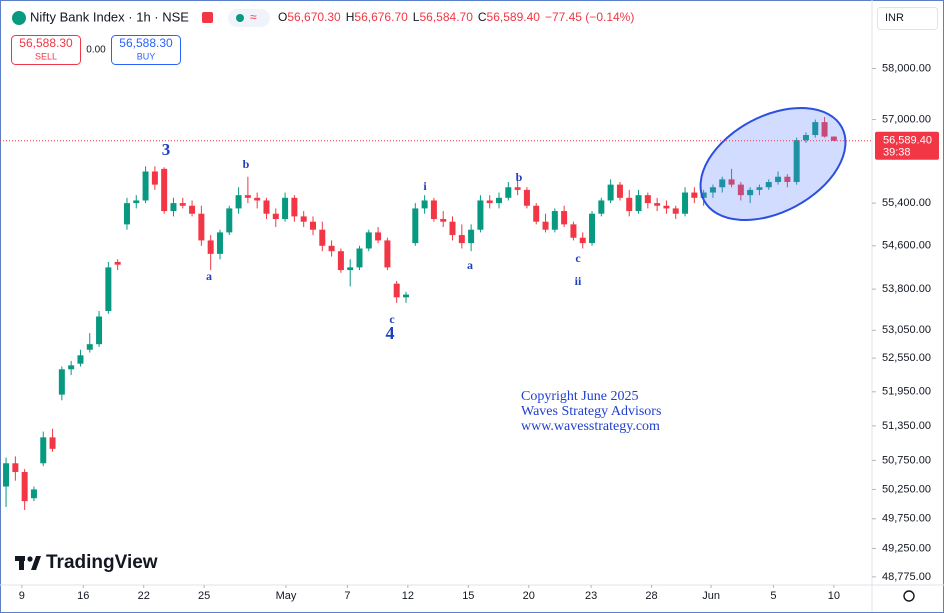 This screenshot has height=613, width=944. What do you see at coordinates (906, 577) in the screenshot?
I see `y-tick-label: 48,775.00` at bounding box center [906, 577].